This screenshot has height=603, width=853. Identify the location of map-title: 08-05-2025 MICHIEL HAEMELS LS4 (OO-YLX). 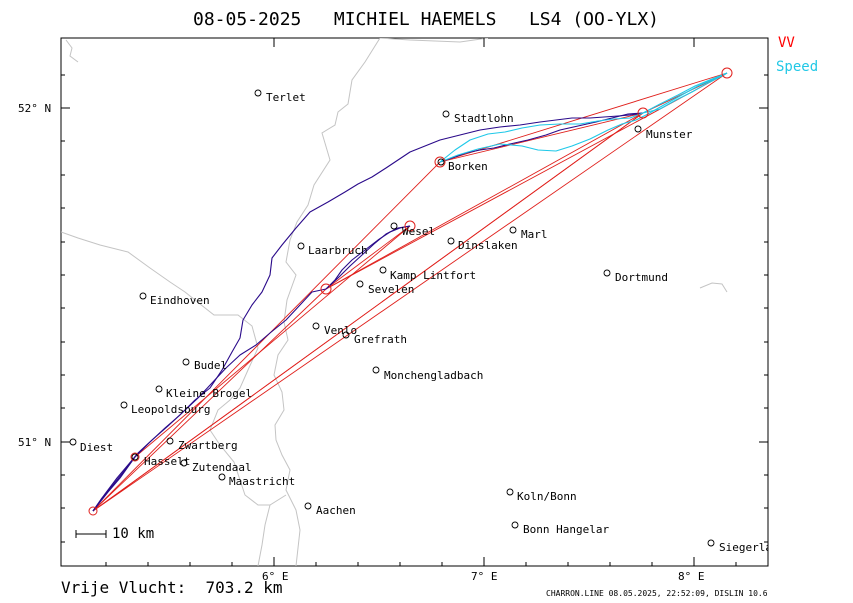
(426, 19).